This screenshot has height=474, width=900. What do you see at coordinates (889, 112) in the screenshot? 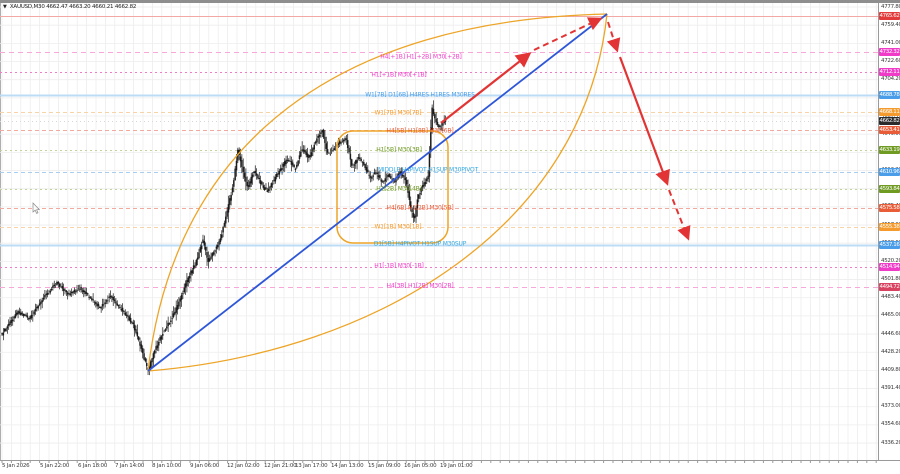
I see `price-level-badge: 4668.11` at bounding box center [889, 112].